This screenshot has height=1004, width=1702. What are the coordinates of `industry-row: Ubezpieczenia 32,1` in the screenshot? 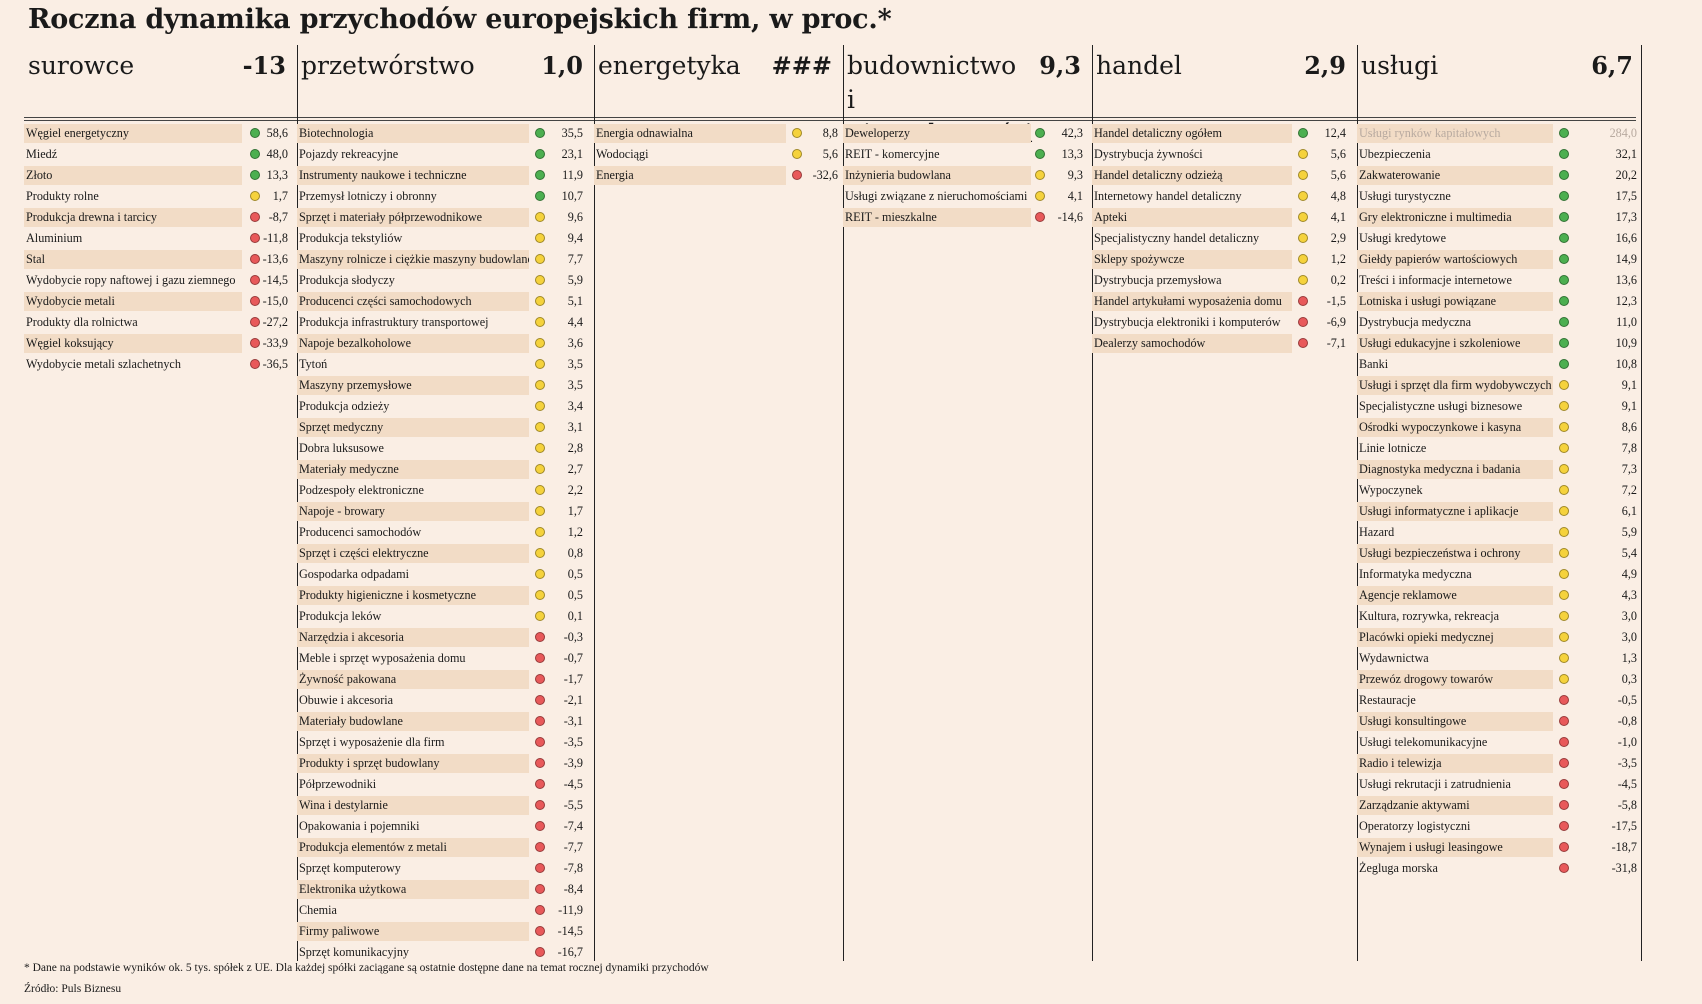 It's located at (1499, 154).